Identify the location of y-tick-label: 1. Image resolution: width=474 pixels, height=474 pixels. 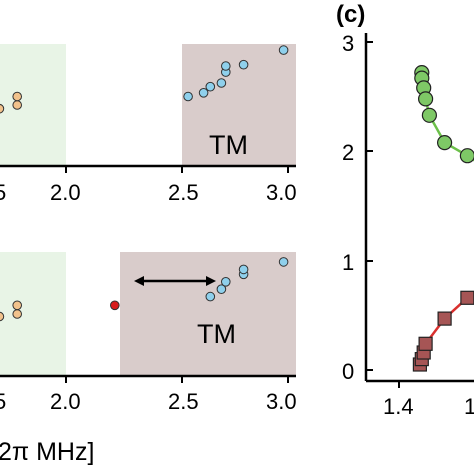
(348, 262).